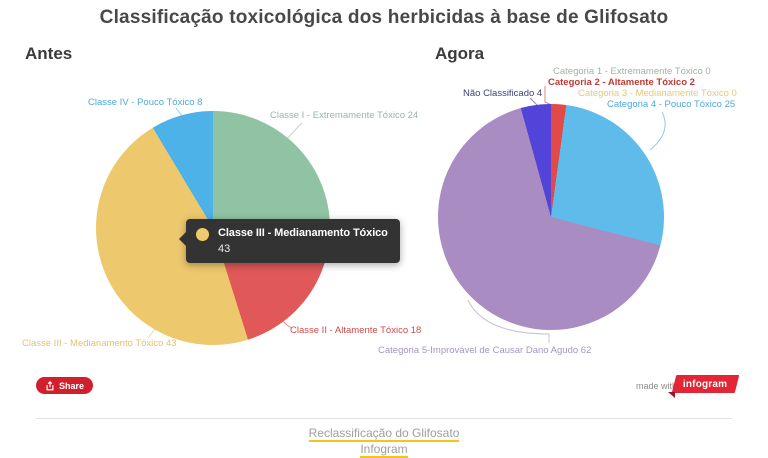 The width and height of the screenshot is (768, 458). What do you see at coordinates (49, 53) in the screenshot?
I see `chart-antes-heading: Antes` at bounding box center [49, 53].